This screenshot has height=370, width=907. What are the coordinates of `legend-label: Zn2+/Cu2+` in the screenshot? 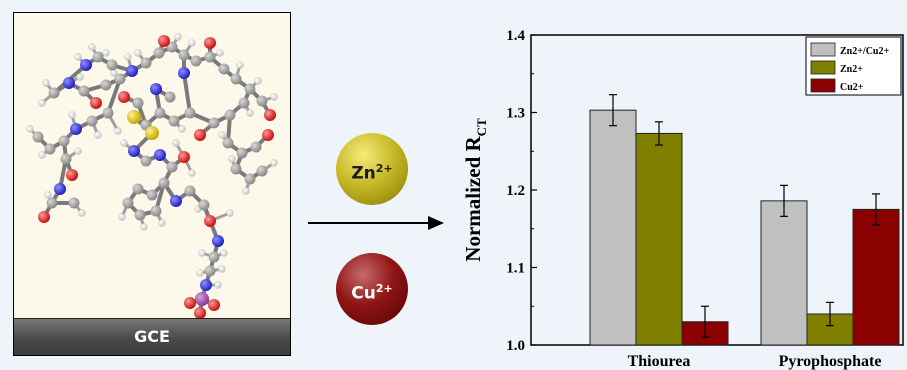 It's located at (864, 51).